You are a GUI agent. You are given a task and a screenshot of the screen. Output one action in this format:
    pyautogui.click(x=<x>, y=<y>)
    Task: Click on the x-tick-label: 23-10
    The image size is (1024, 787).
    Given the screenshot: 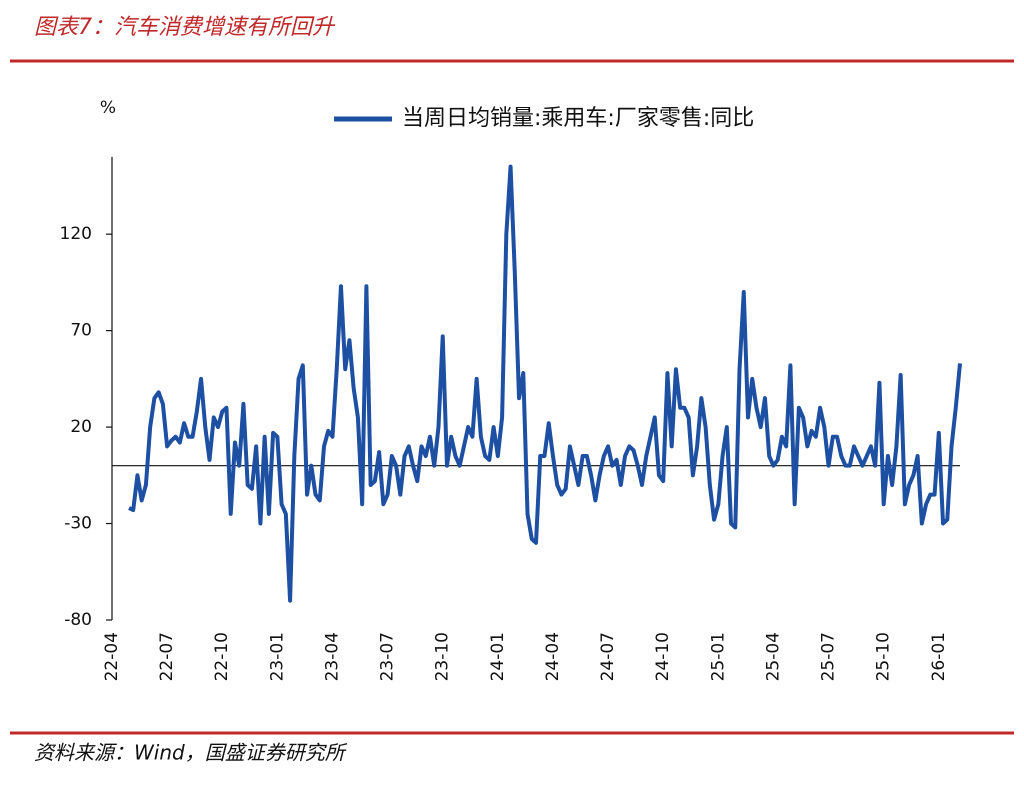 What is the action you would take?
    pyautogui.click(x=443, y=656)
    